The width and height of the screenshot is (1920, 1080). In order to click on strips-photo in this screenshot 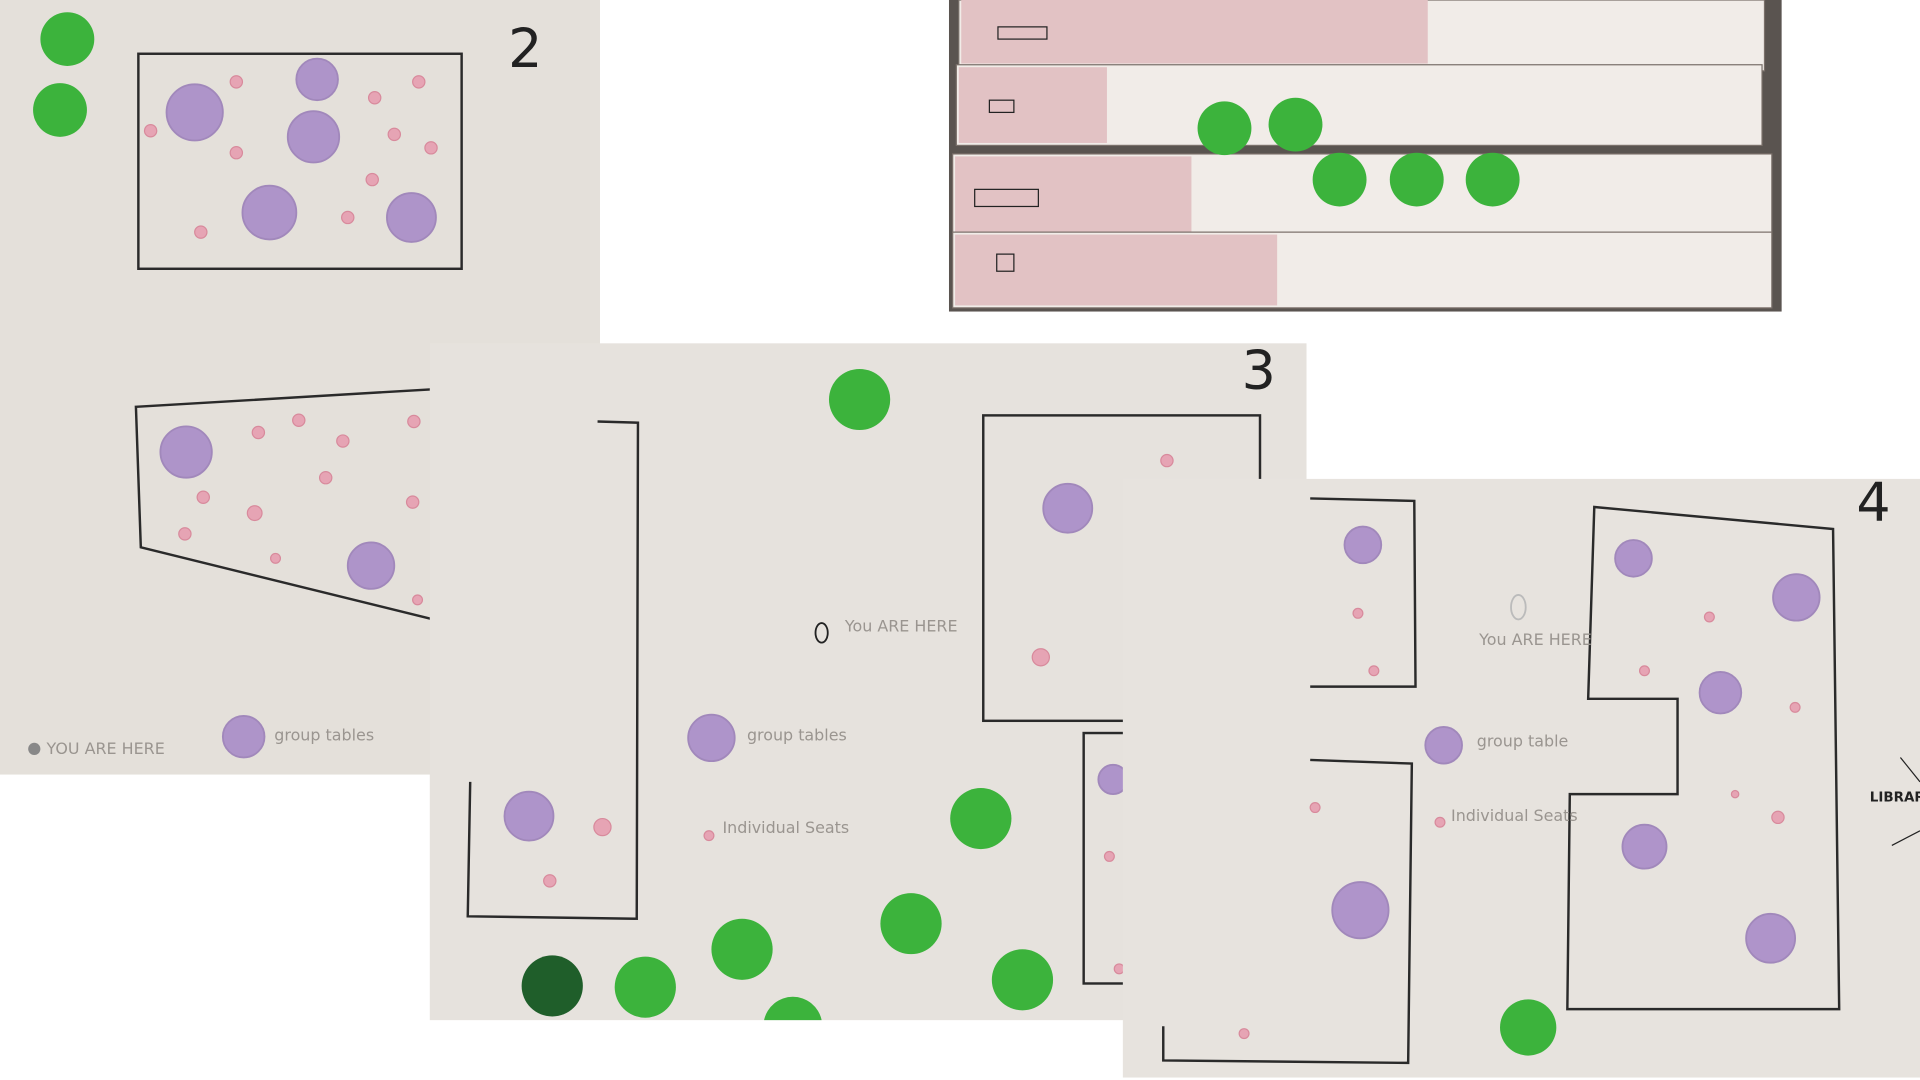, I will do `click(1365, 156)`.